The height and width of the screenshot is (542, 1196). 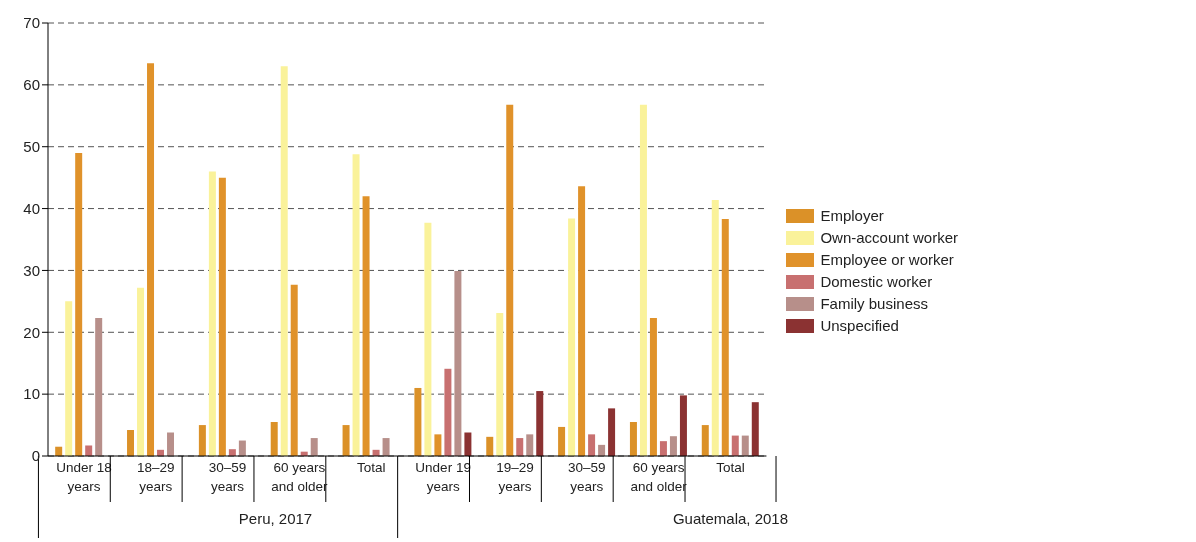 I want to click on legend-label: Employer, so click(x=852, y=215).